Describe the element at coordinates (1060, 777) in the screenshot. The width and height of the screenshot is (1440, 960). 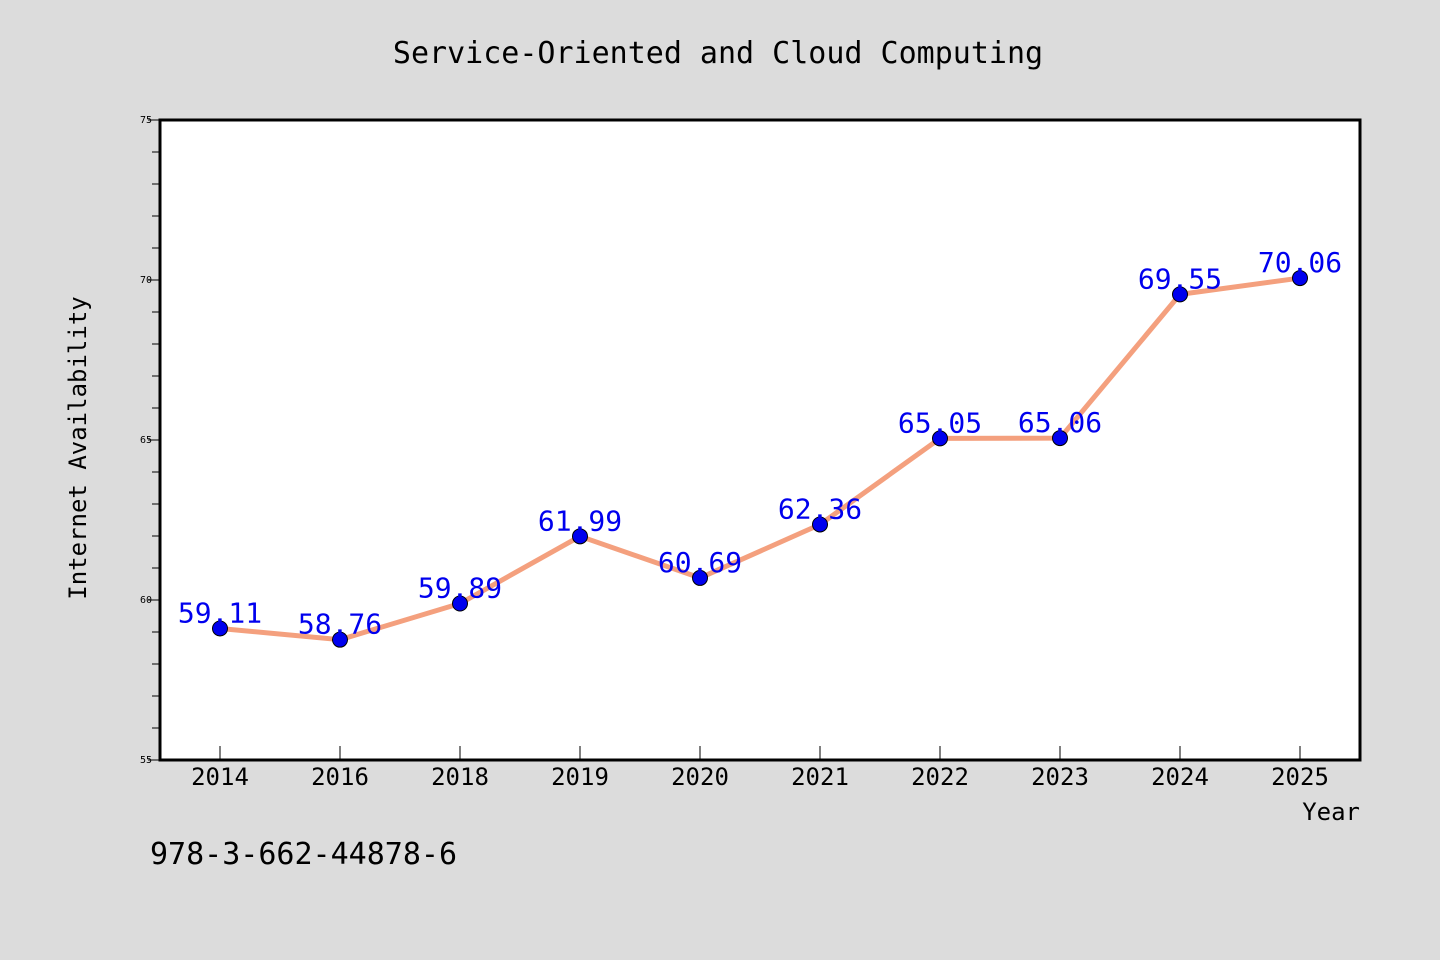
I see `x-tick-label: 2023` at that location.